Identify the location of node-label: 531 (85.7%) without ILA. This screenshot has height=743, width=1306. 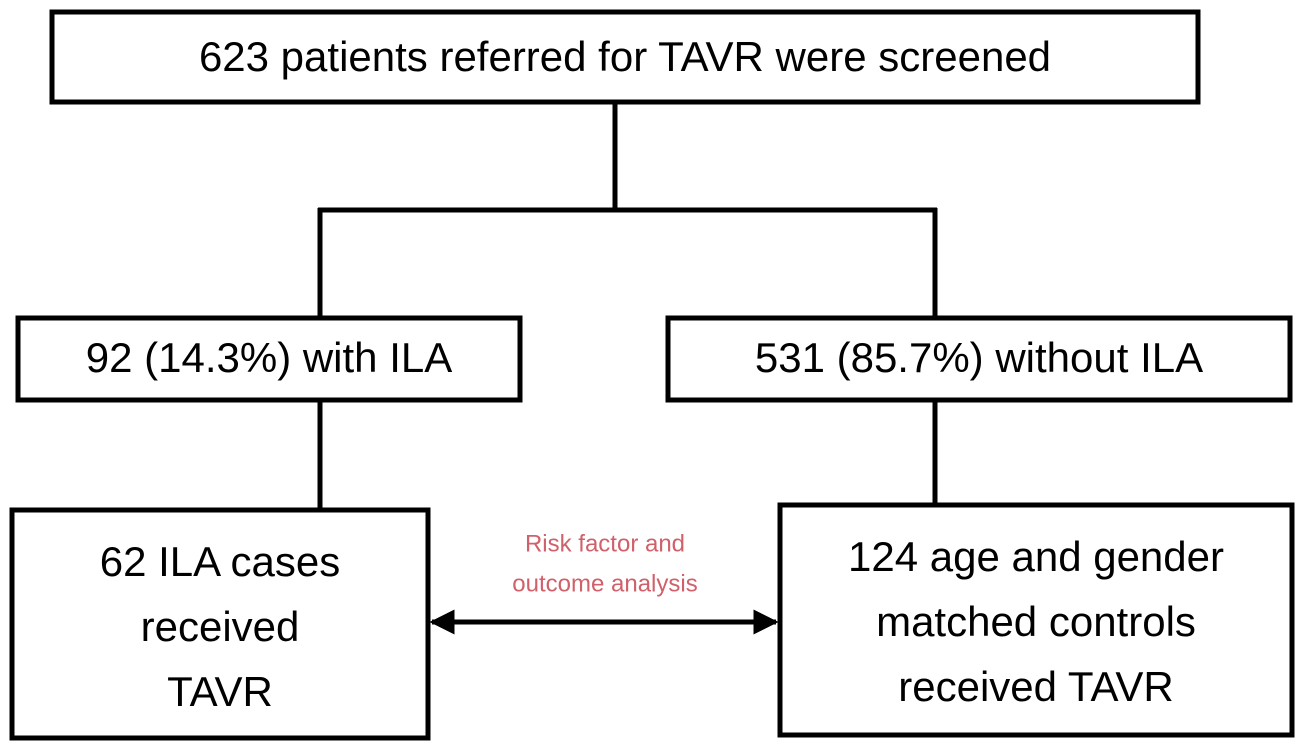
(979, 357).